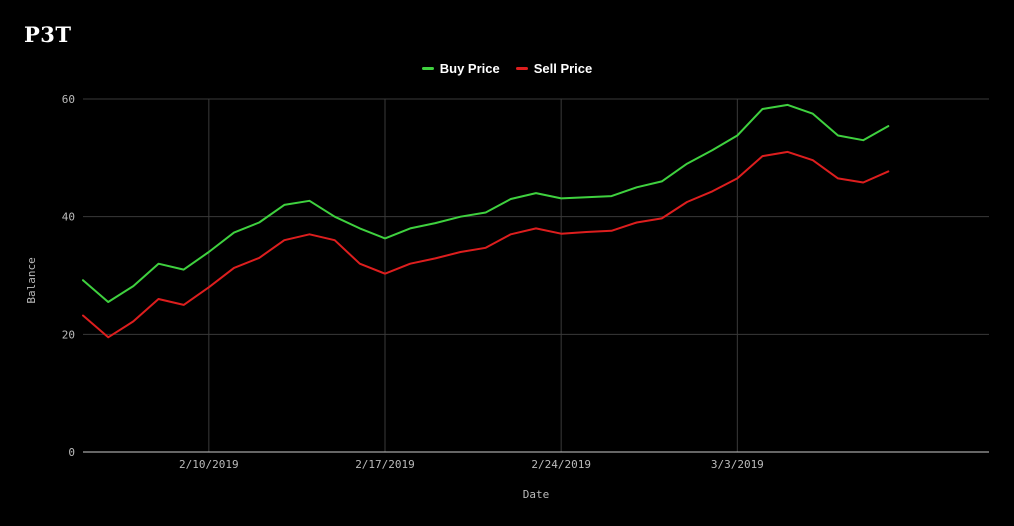 This screenshot has height=526, width=1014. I want to click on legend-item-buy-price: Buy Price, so click(460, 68).